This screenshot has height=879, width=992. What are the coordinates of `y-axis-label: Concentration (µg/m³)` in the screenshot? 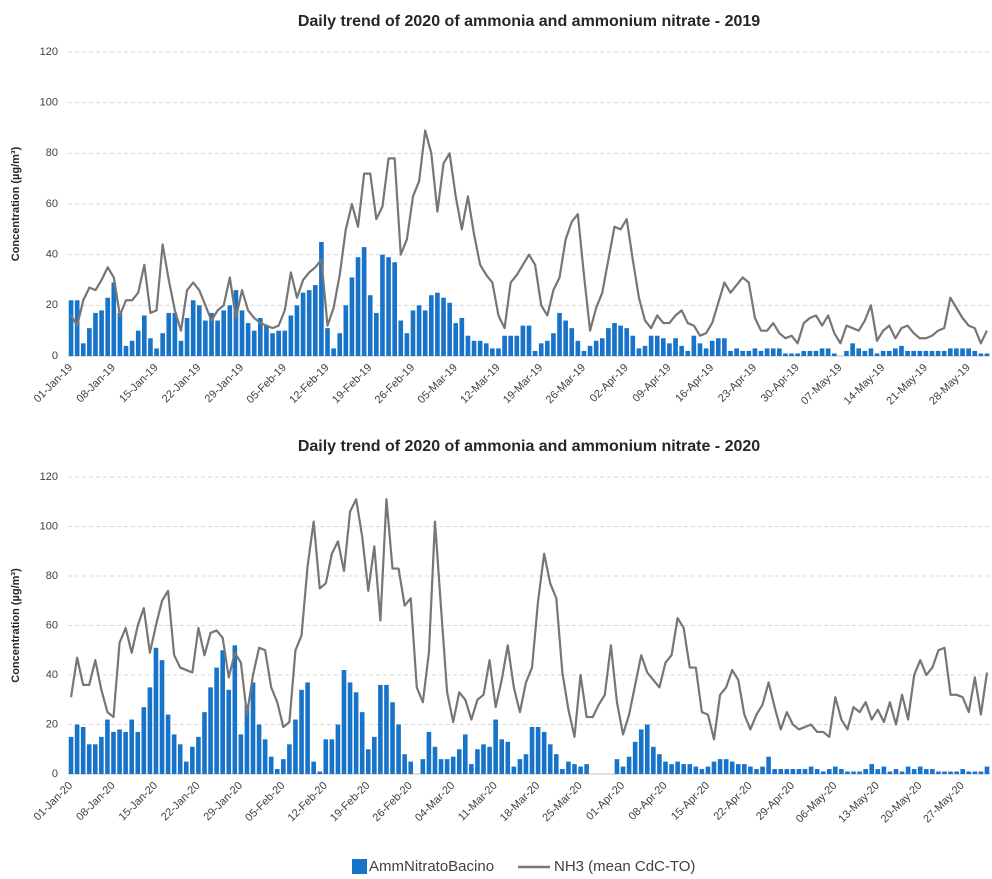 It's located at (16, 203).